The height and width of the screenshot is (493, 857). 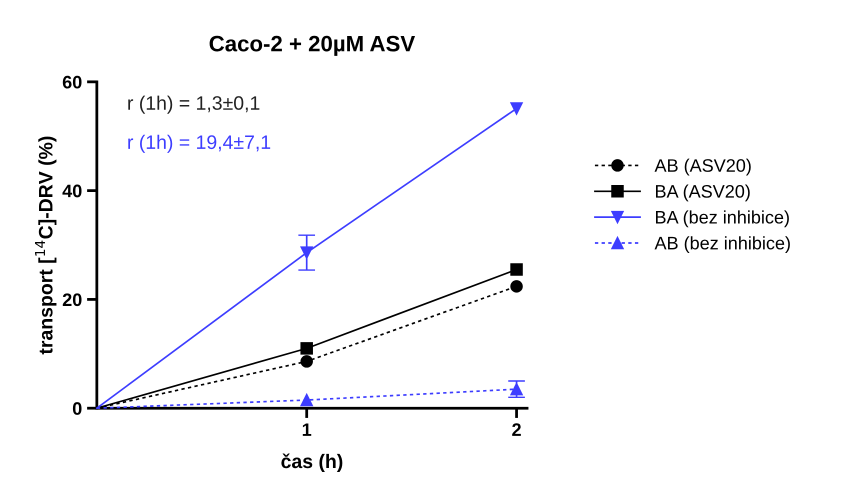 What do you see at coordinates (72, 299) in the screenshot?
I see `y-tick-label: 20` at bounding box center [72, 299].